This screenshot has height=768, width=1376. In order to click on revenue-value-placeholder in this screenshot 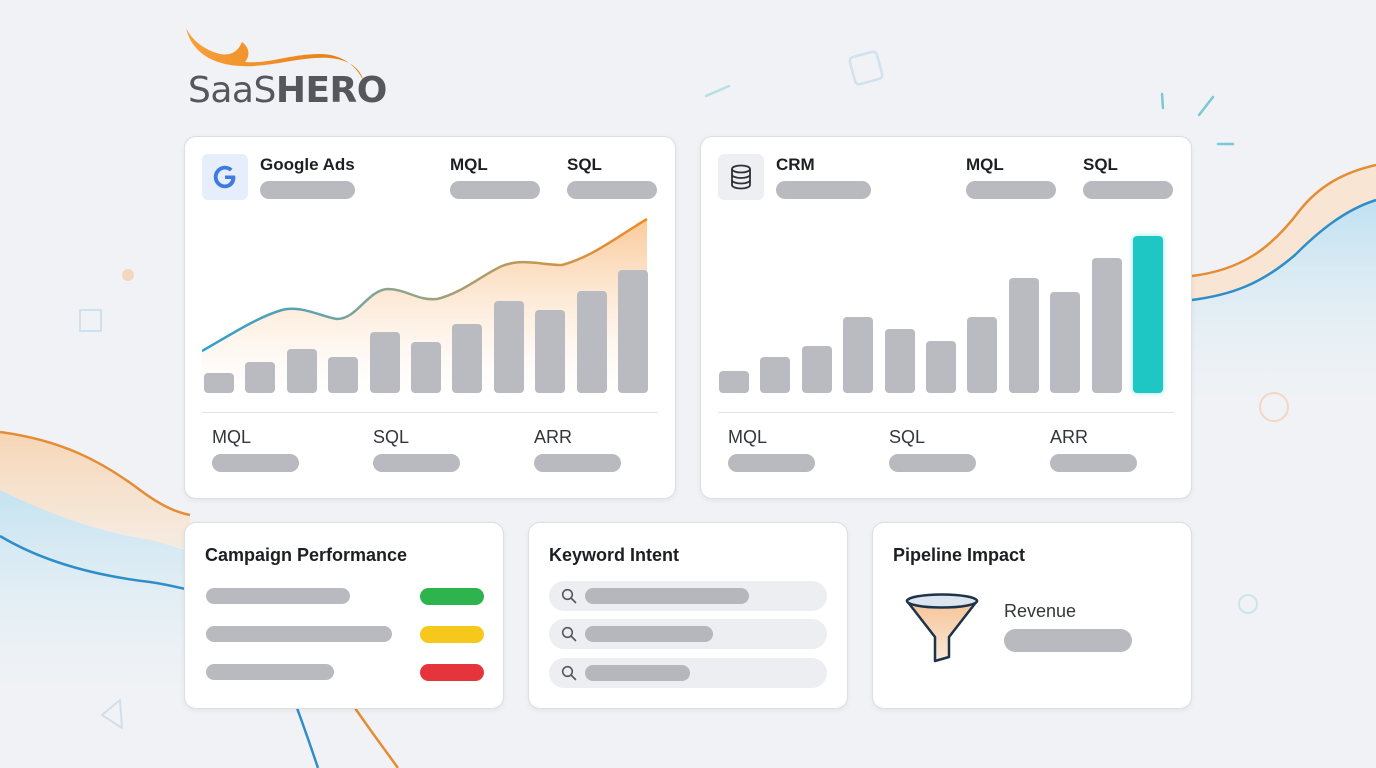, I will do `click(1068, 640)`.